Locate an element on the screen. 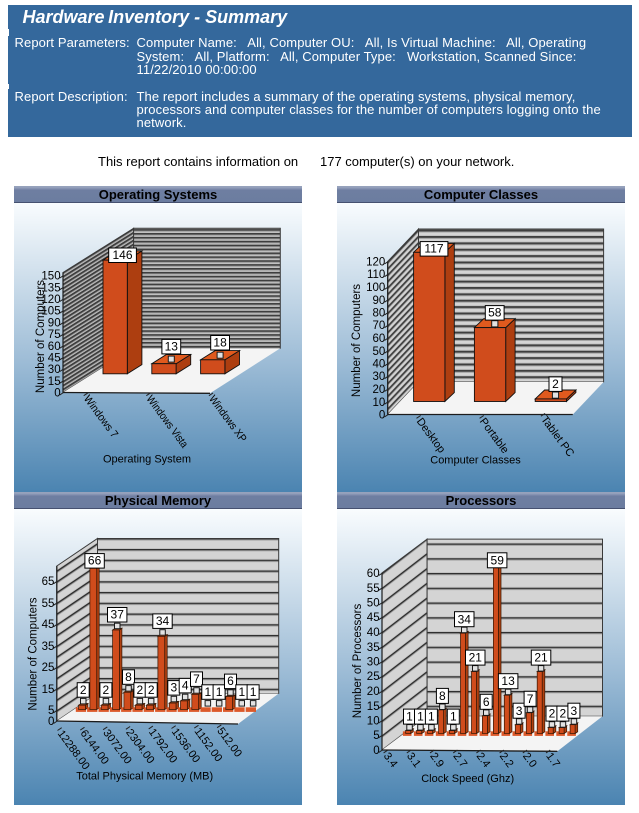  svg-text: Windows Vista is located at coordinates (167, 422).